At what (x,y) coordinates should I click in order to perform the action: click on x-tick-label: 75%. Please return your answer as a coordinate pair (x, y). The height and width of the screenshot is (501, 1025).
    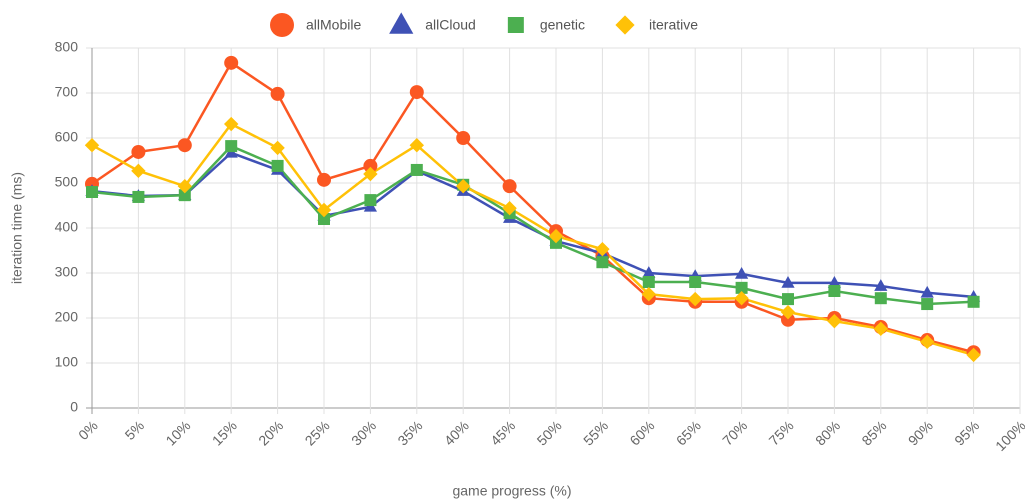
    Looking at the image, I should click on (781, 432).